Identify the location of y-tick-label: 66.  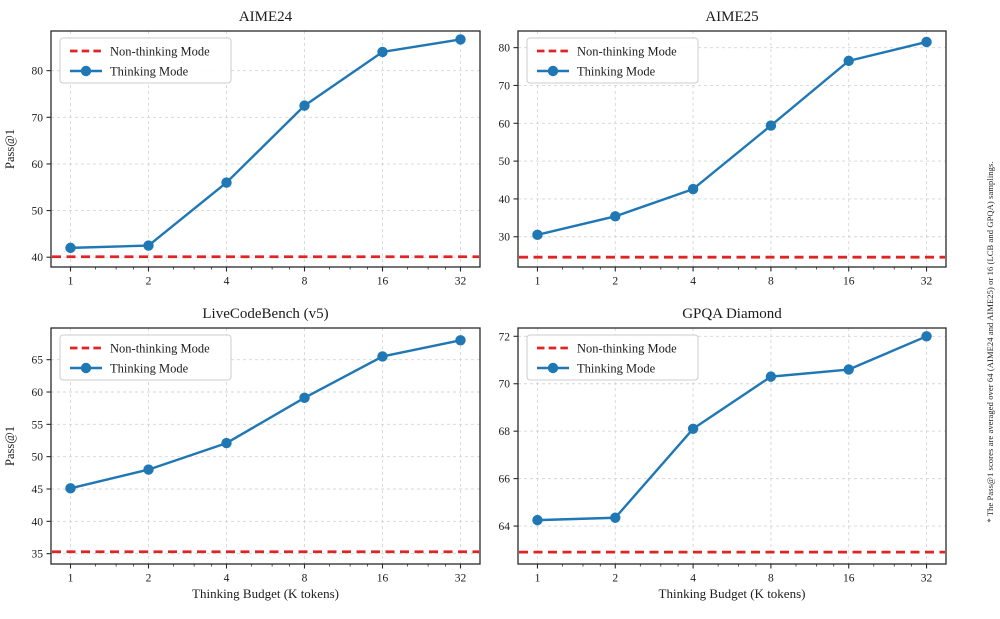
(505, 480).